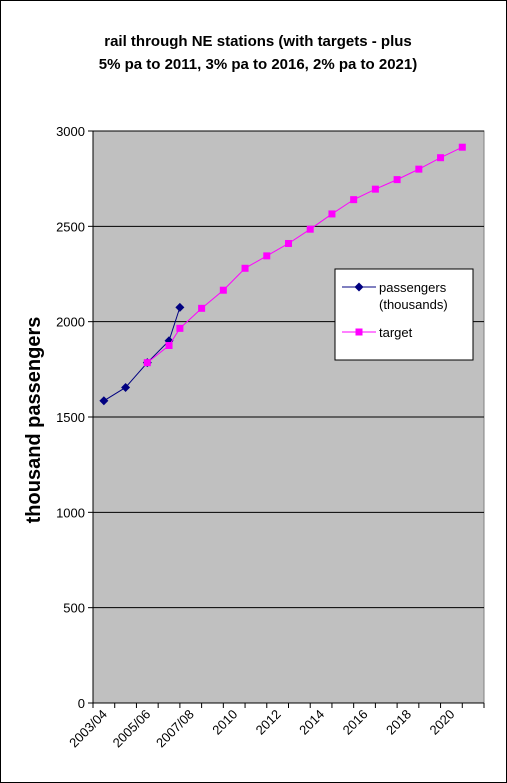 The image size is (507, 783). I want to click on y-tick-label: 0, so click(81, 703).